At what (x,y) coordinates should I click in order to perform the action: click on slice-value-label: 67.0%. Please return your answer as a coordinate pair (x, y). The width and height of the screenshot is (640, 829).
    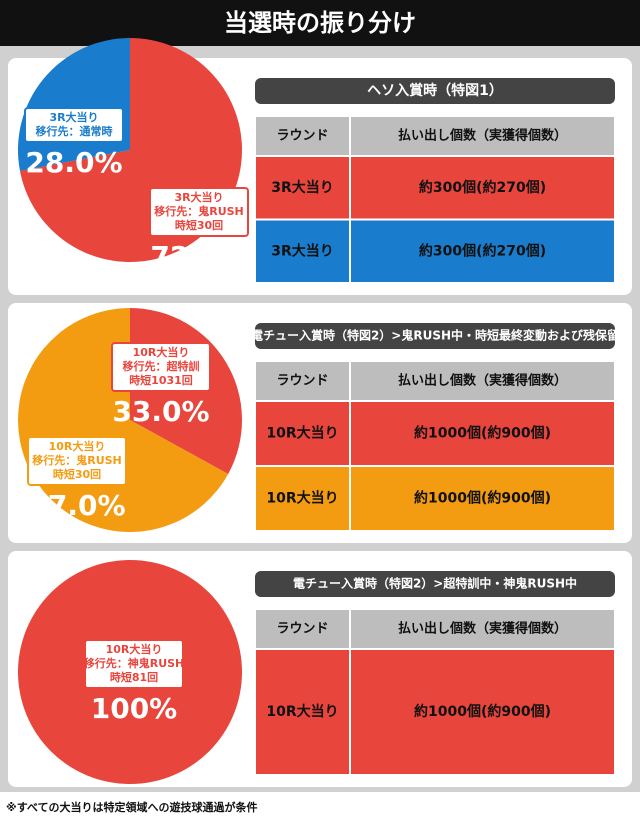
    Looking at the image, I should click on (76, 505).